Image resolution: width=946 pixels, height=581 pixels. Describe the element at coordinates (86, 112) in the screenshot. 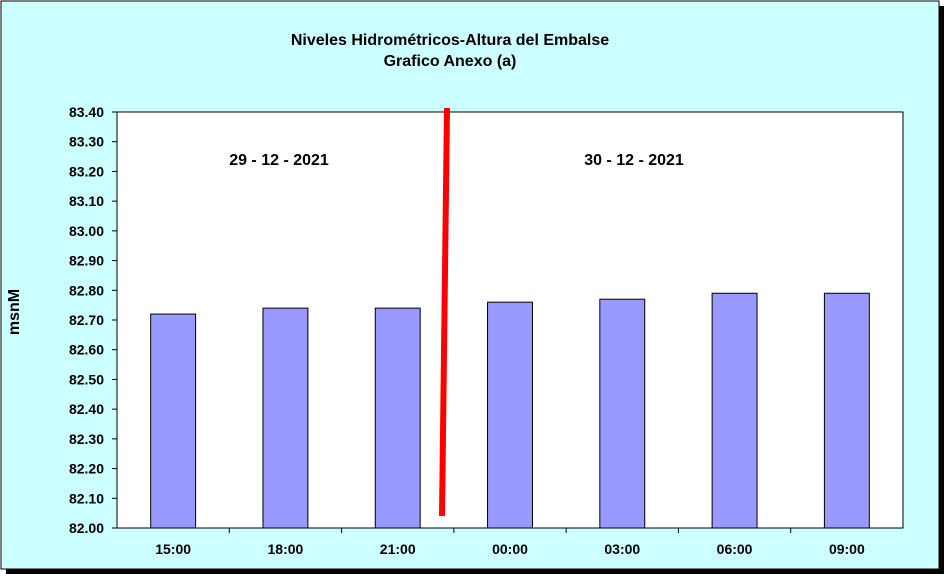

I see `y-tick-label: 83.40` at that location.